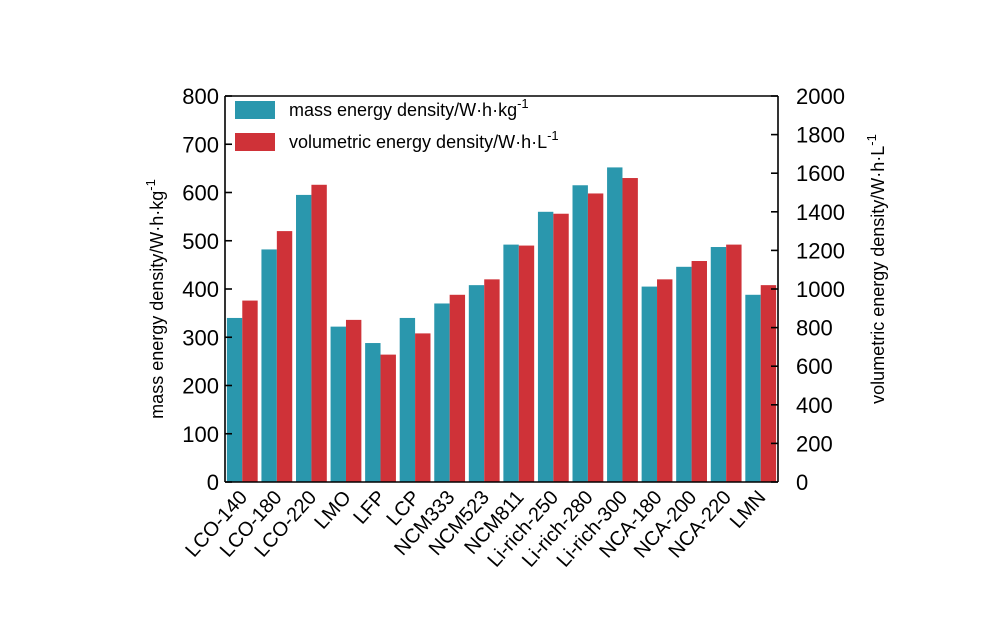  Describe the element at coordinates (338, 404) in the screenshot. I see `mass-bar-lmo` at that location.